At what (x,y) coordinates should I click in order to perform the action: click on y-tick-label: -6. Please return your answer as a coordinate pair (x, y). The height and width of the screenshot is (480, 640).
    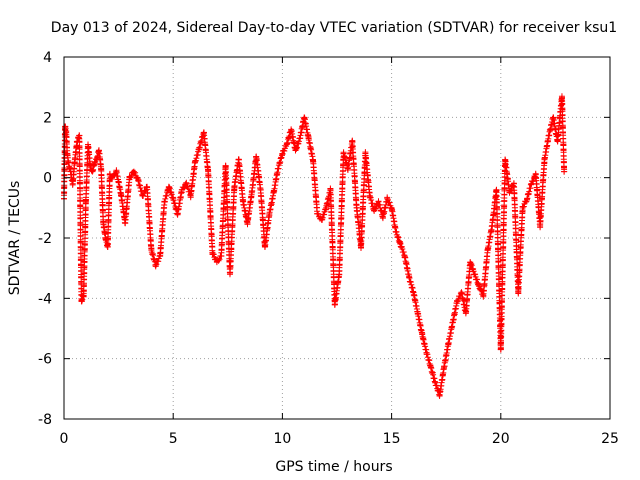
    Looking at the image, I should click on (45, 360).